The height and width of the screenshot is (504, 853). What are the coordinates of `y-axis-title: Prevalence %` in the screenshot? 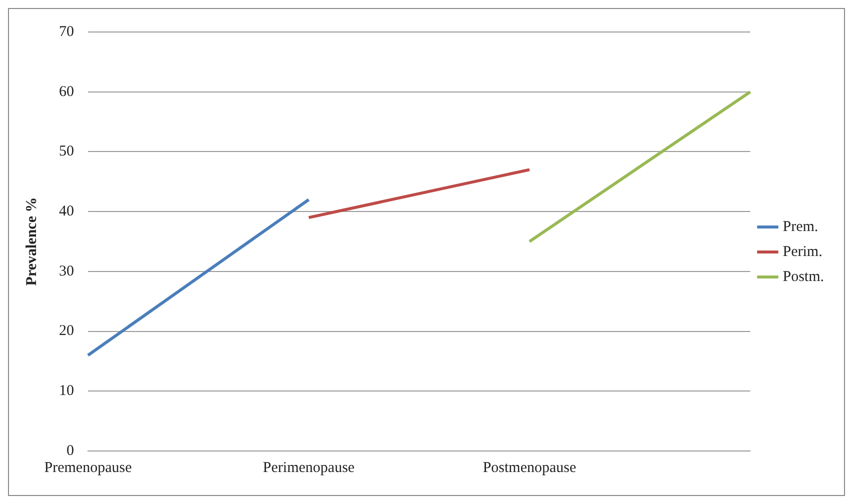 It's located at (32, 241).